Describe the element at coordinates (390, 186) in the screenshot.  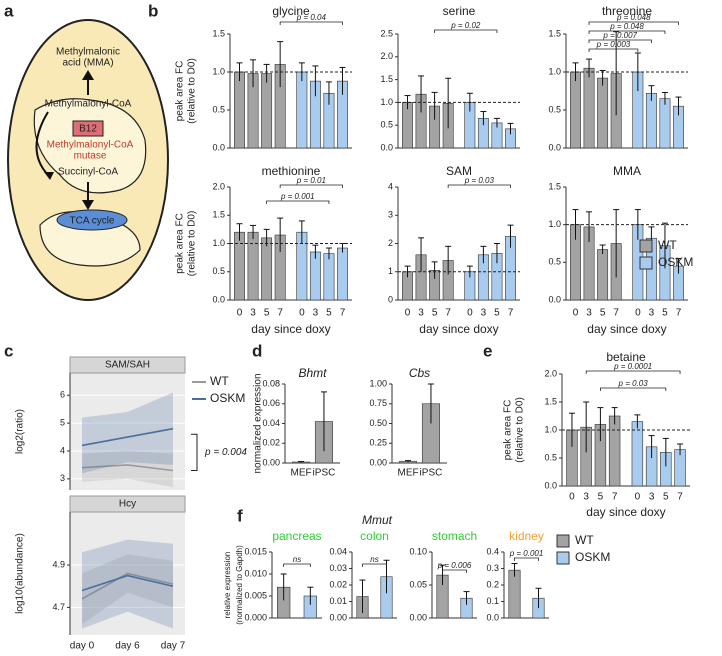
I see `y-tick-label: 4` at that location.